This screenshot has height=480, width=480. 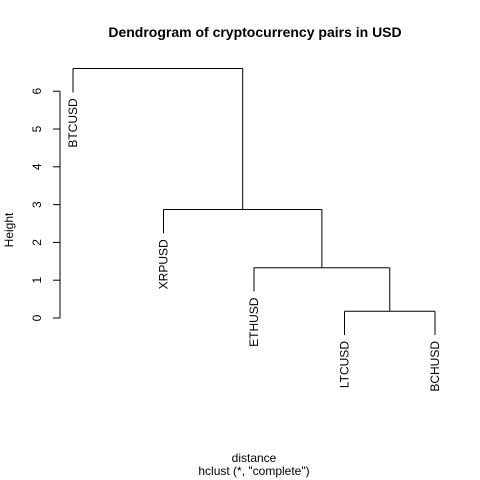 I want to click on y-tick-label: 3, so click(x=37, y=204).